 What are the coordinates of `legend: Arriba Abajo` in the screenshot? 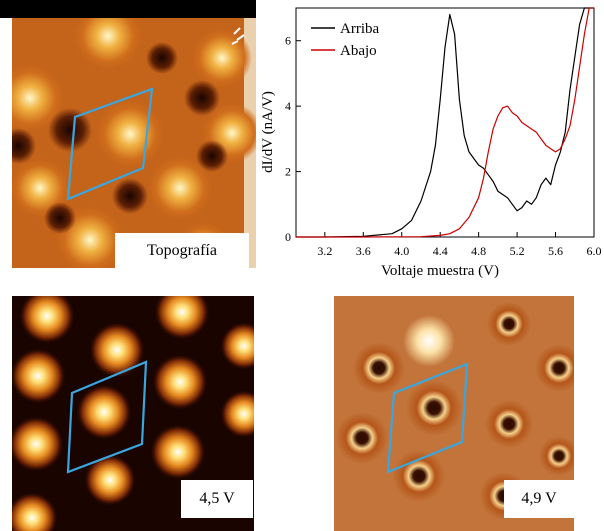 It's located at (345, 40).